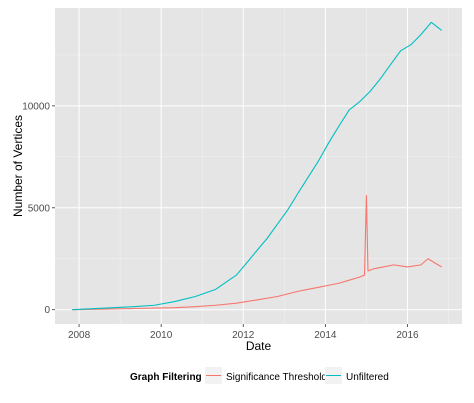  Describe the element at coordinates (407, 335) in the screenshot. I see `x-tick-label: 2016` at that location.